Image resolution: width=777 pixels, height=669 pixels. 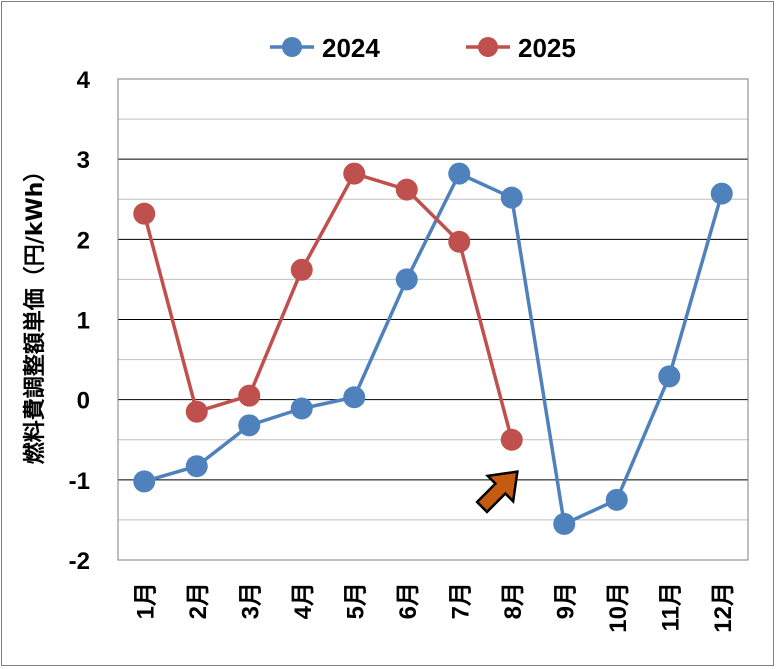 What do you see at coordinates (670, 606) in the screenshot?
I see `x-tick-label: 11月` at bounding box center [670, 606].